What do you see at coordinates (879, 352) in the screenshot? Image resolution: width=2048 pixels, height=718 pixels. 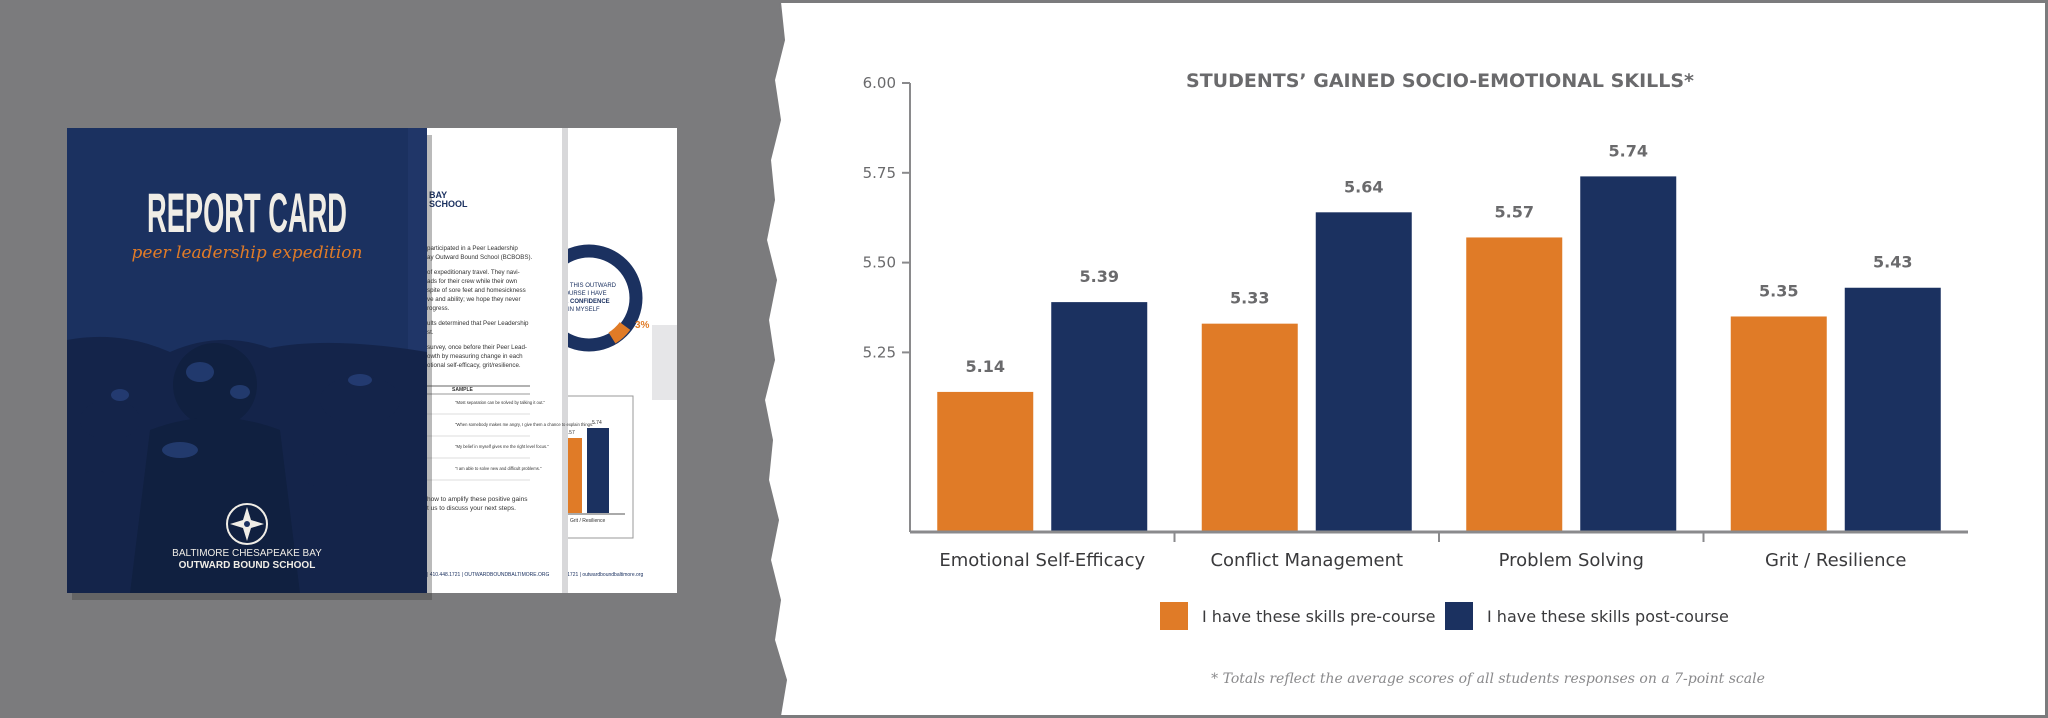 I see `y-tick-label: 5.25` at bounding box center [879, 352].